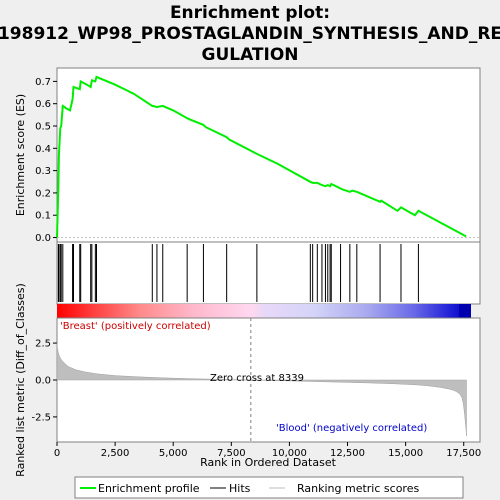  I want to click on x-tick-label: 7,500, so click(231, 453).